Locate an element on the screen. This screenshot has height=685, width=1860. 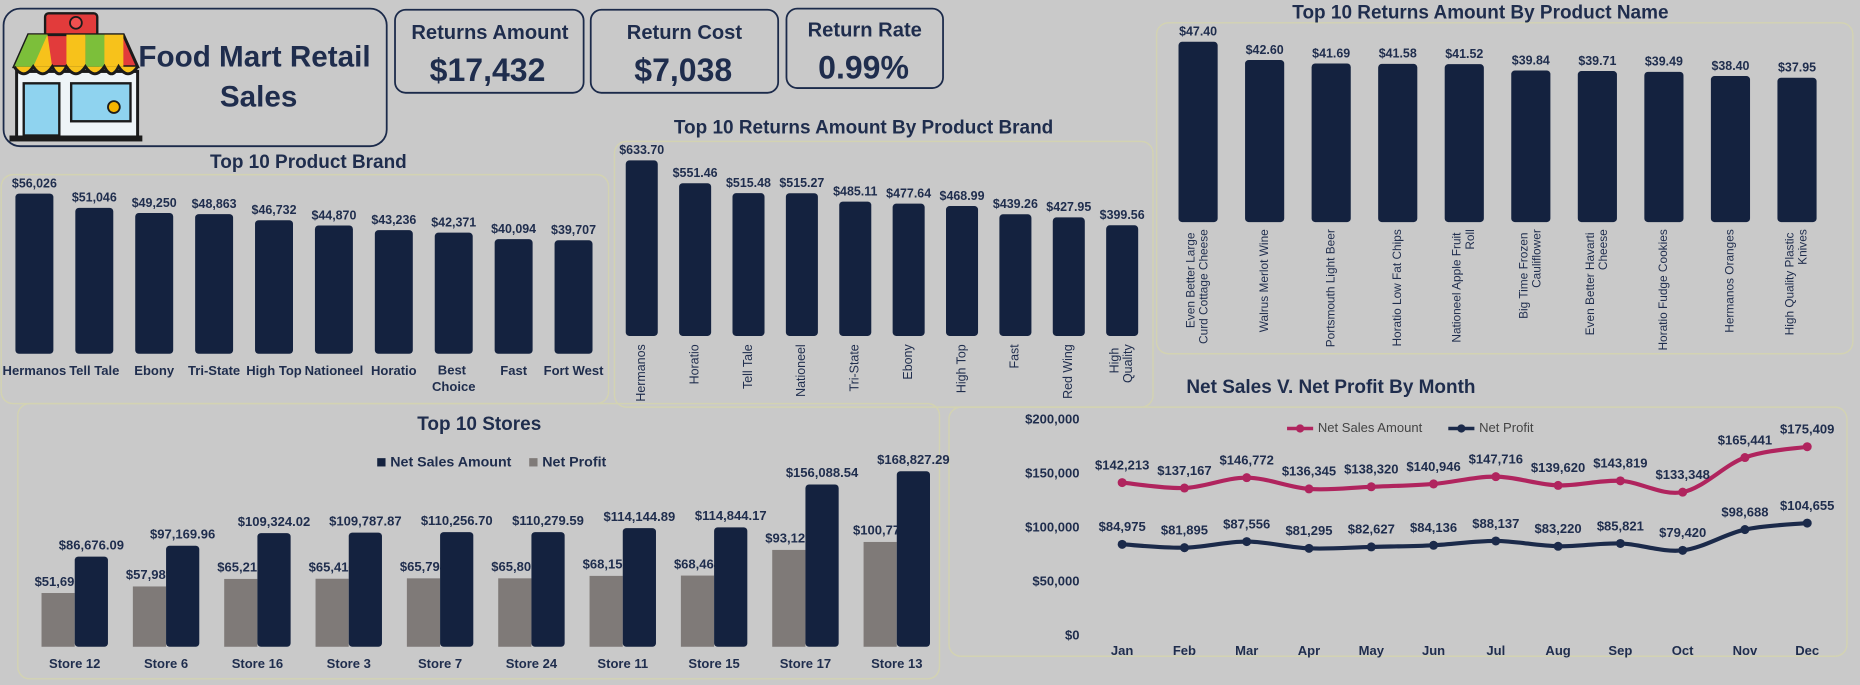
chart-title: Top 10 Returns Amount By Product Name is located at coordinates (1480, 12).